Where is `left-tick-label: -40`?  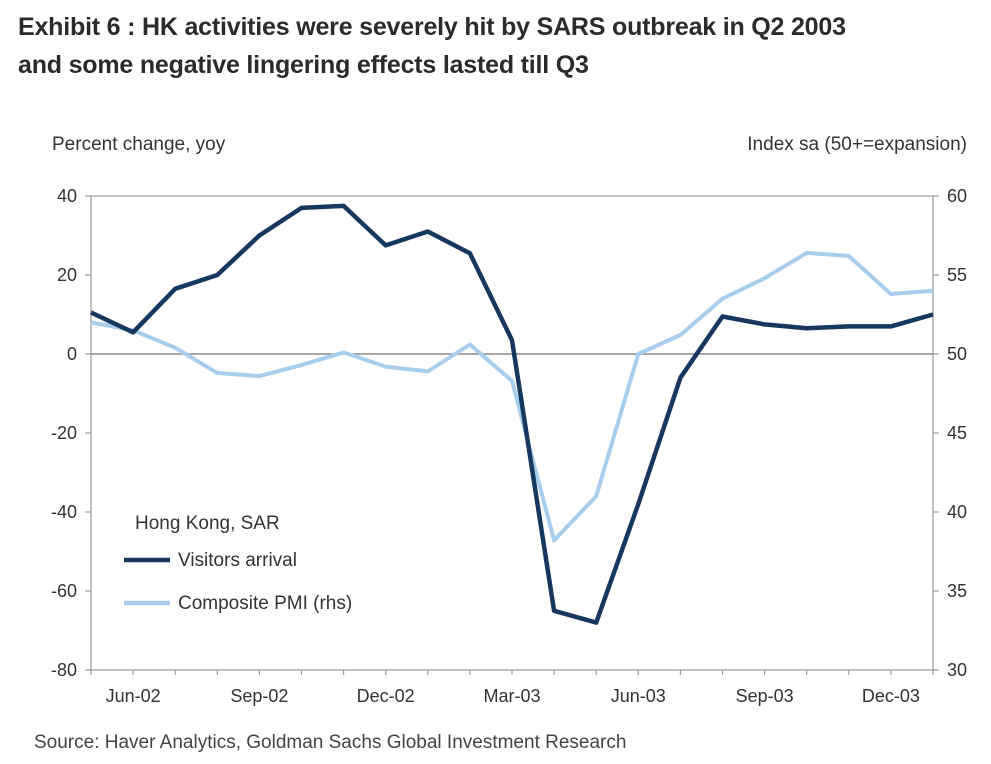 left-tick-label: -40 is located at coordinates (64, 512).